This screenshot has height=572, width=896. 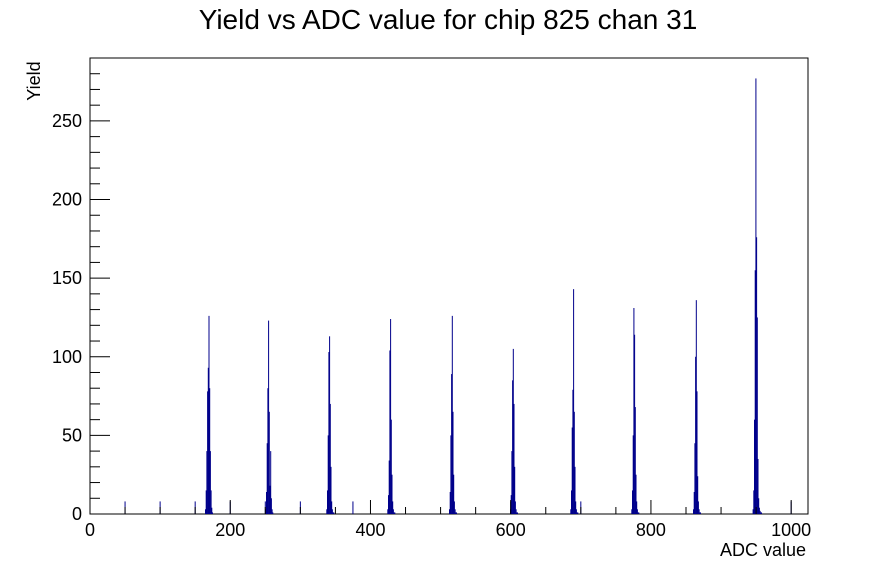 I want to click on y-tick-label: 100, so click(x=67, y=357).